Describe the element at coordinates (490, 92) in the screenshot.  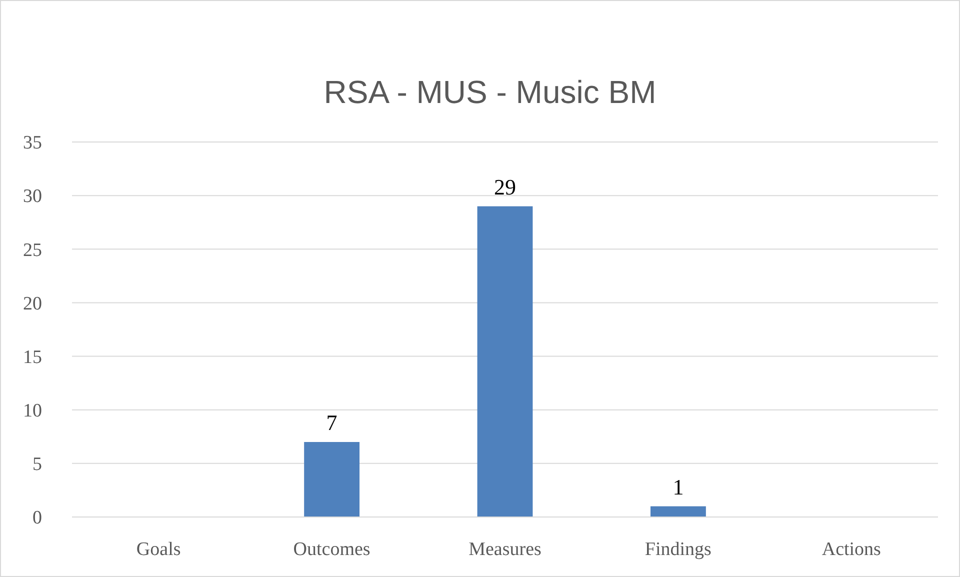
I see `chart-title: RSA - MUS - Music BM` at that location.